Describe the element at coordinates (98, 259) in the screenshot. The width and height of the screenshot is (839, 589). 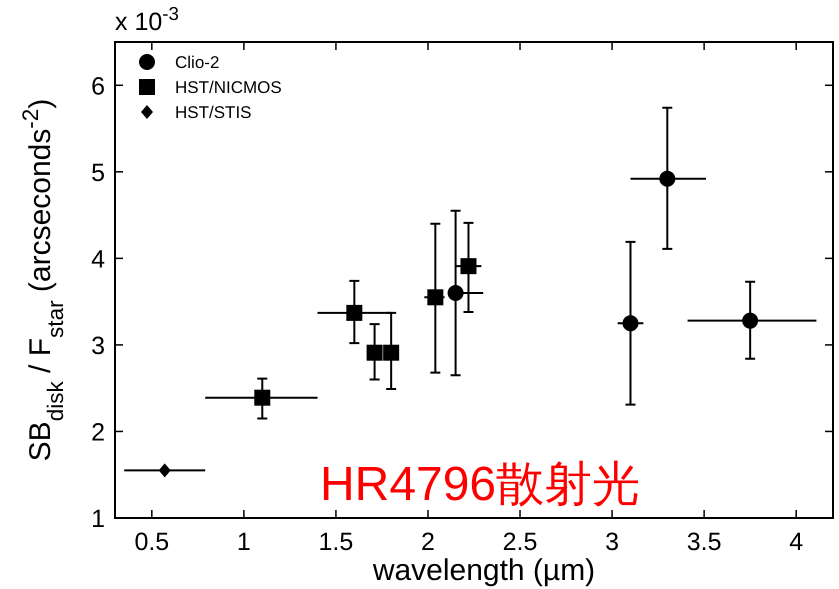
I see `y-tick-label: 4` at that location.